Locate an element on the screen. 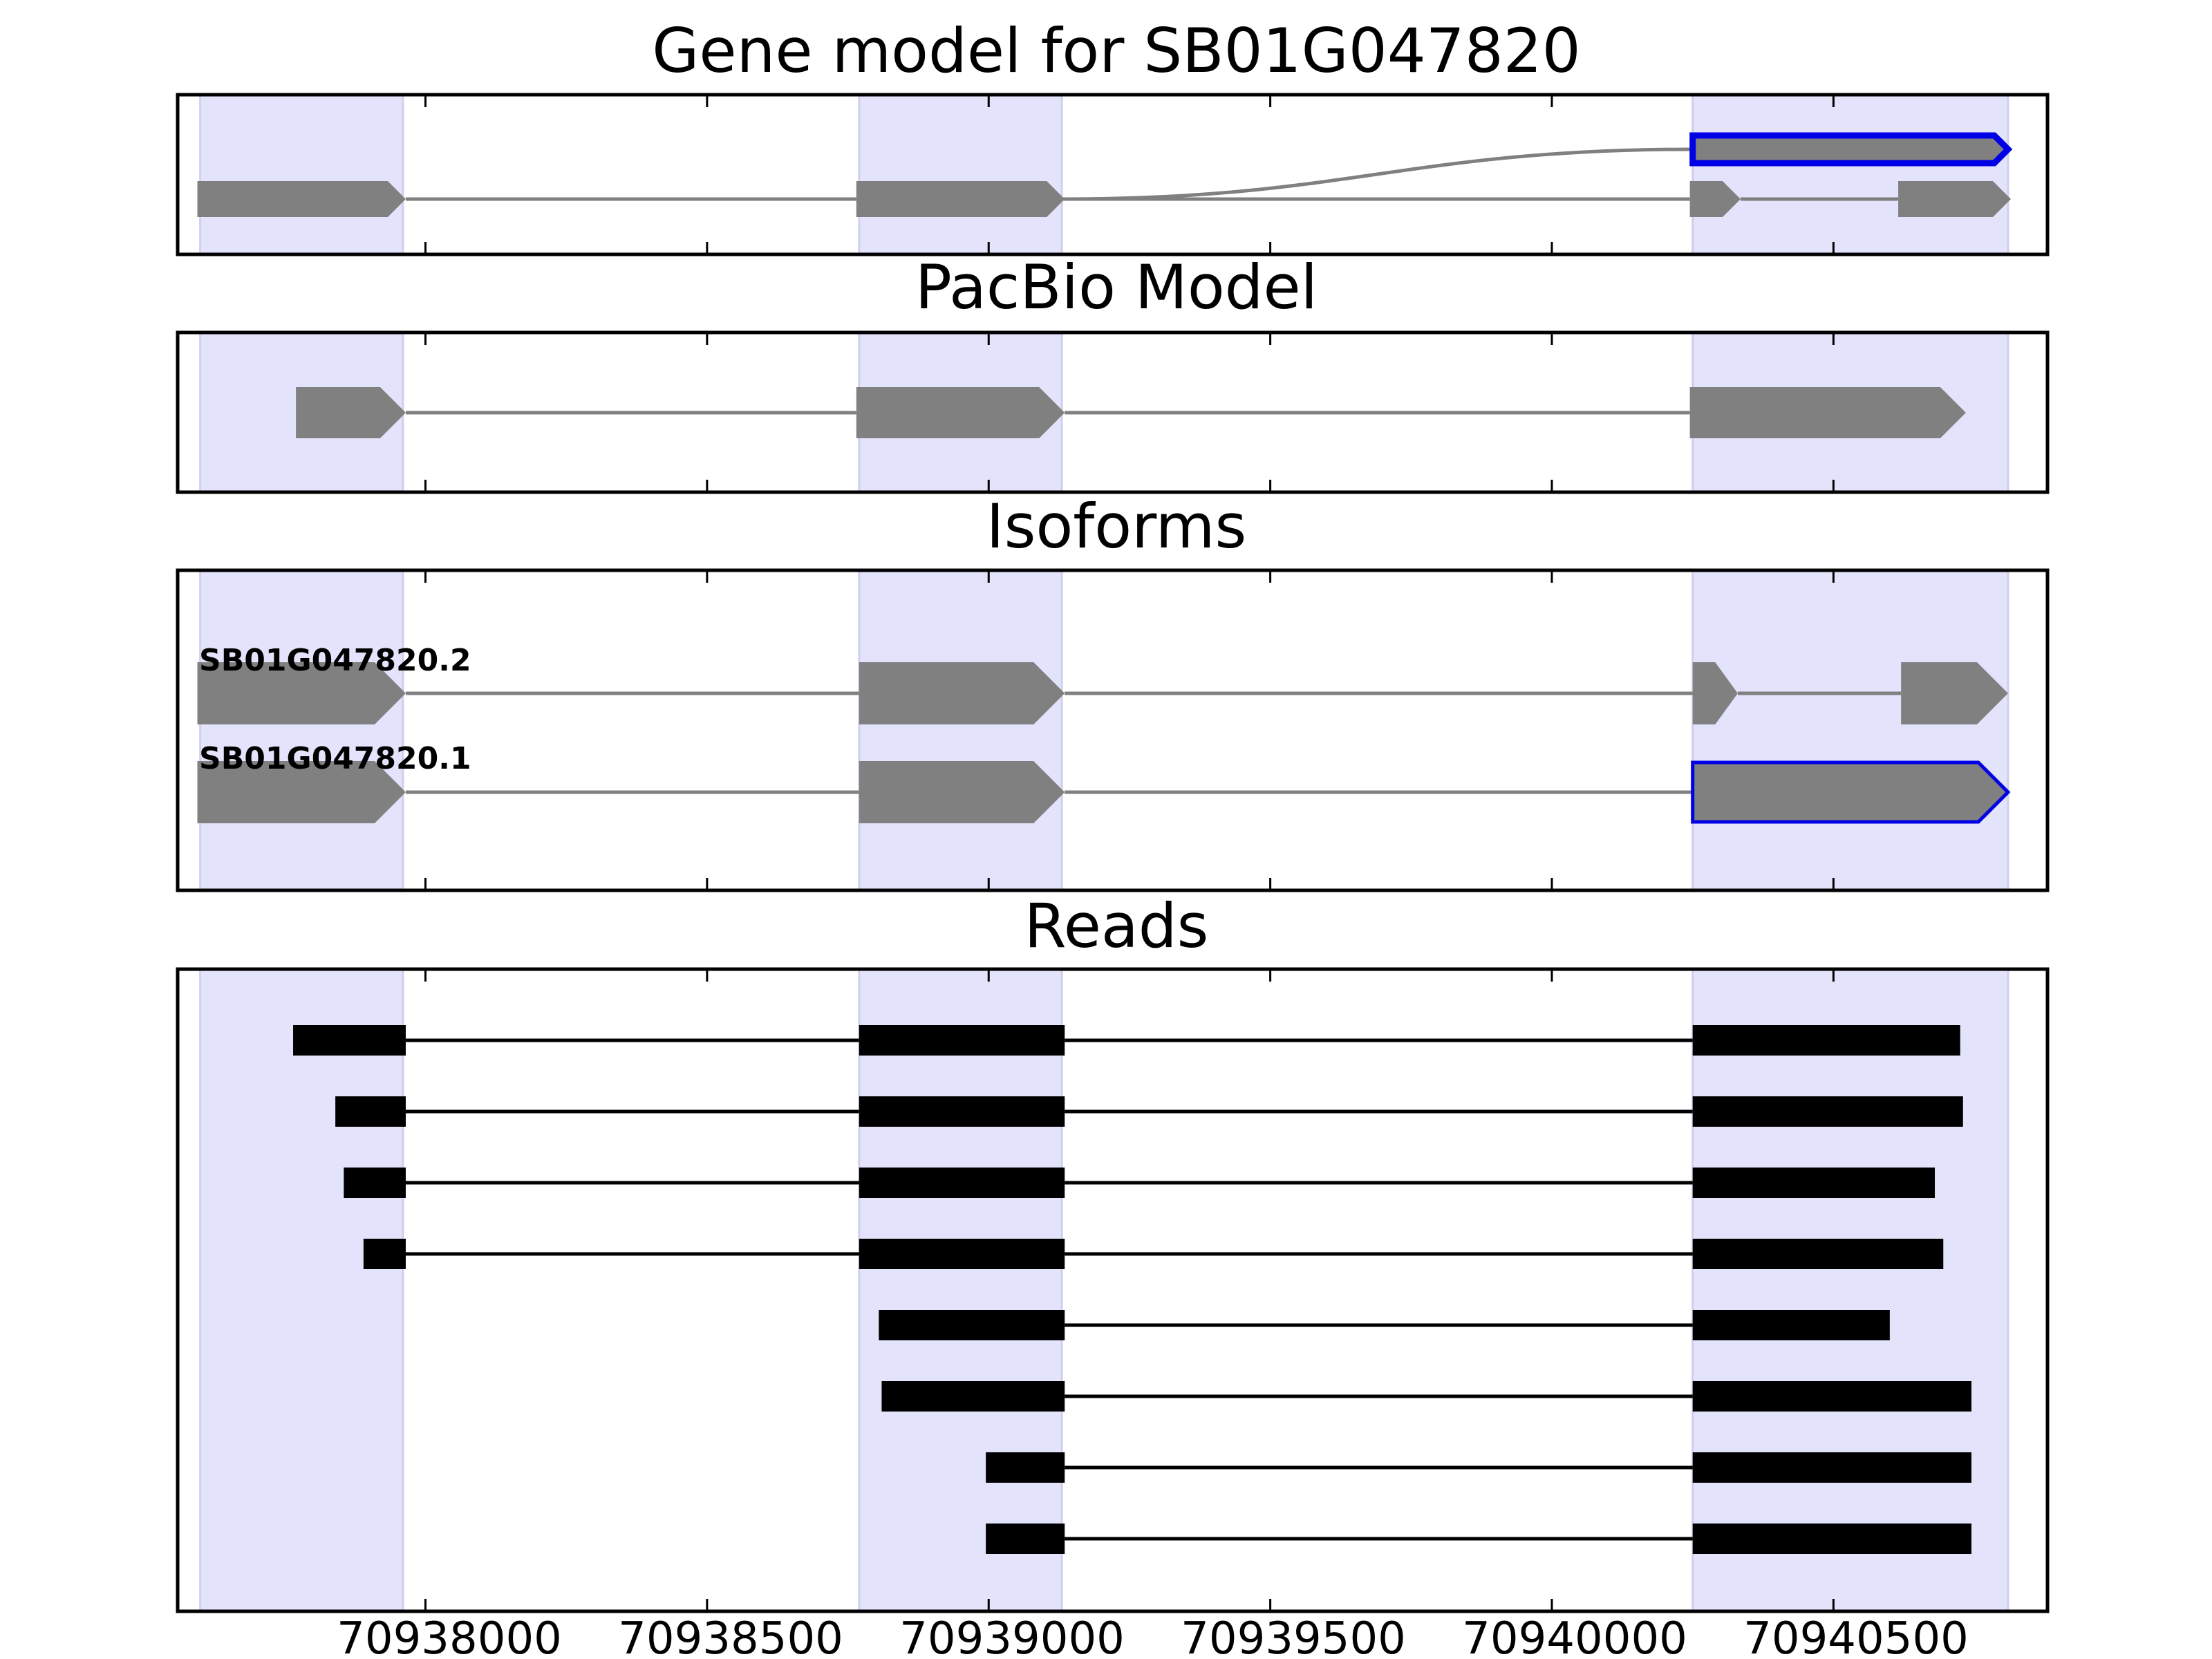 The width and height of the screenshot is (2212, 1659). x-tick-label: 70939500 is located at coordinates (1293, 1636).